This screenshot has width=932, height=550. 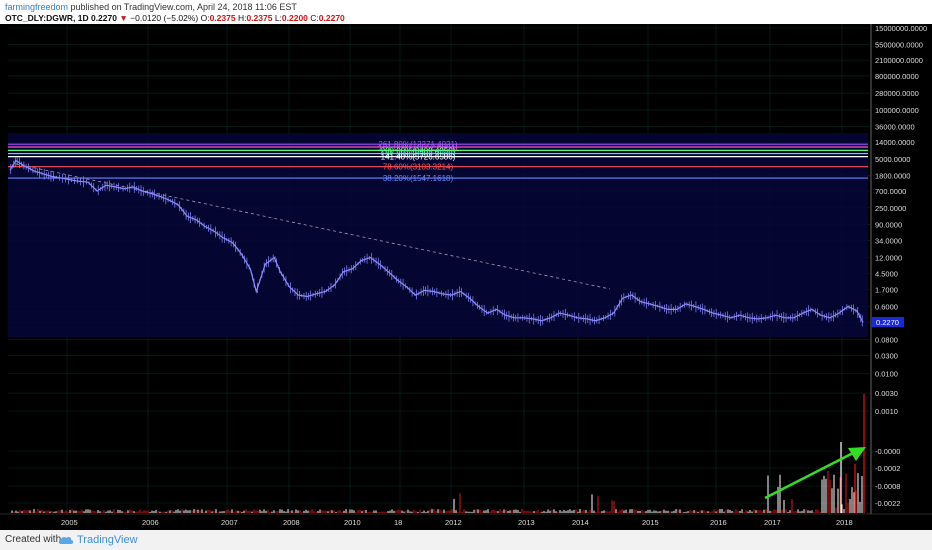 What do you see at coordinates (47, 18) in the screenshot?
I see `symbol-label: OTC_DLY:DGWR, 1D` at bounding box center [47, 18].